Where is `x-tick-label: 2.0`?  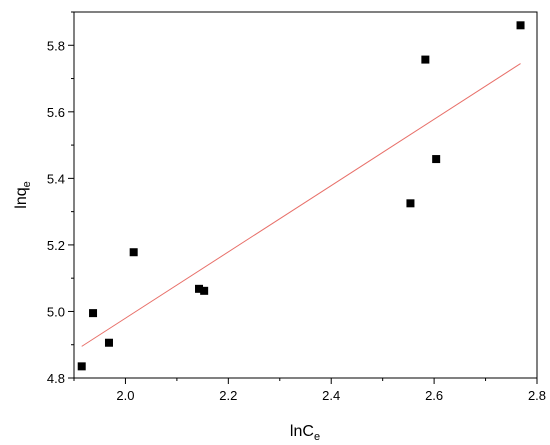
x-tick-label: 2.0 is located at coordinates (125, 395).